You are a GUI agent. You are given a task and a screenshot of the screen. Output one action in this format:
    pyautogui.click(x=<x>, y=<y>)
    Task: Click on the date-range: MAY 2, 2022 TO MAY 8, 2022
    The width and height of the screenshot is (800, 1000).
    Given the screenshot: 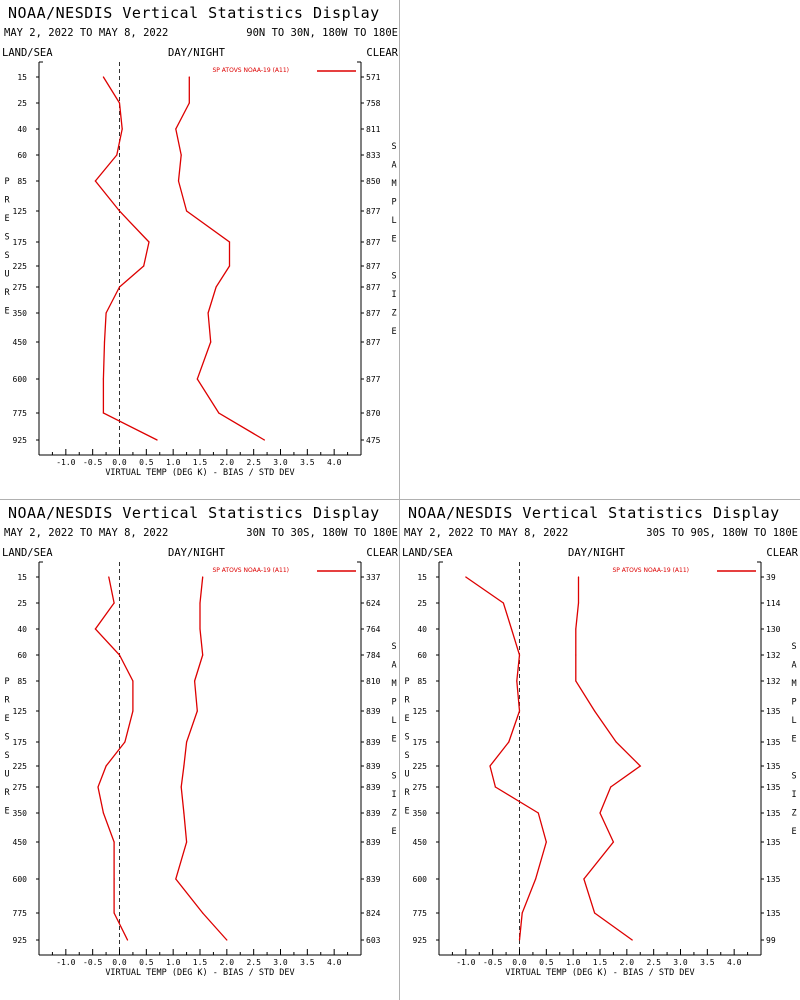 What is the action you would take?
    pyautogui.click(x=86, y=33)
    